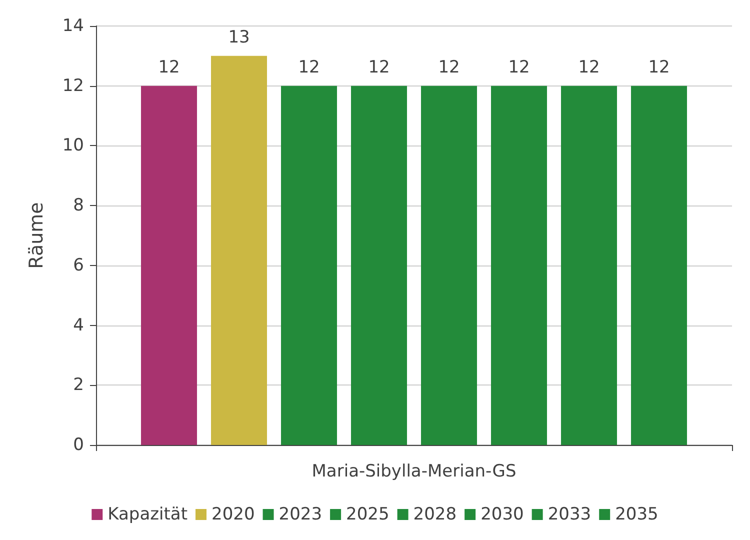 This screenshot has width=750, height=540. What do you see at coordinates (148, 514) in the screenshot?
I see `legend-label: Kapazität` at bounding box center [148, 514].